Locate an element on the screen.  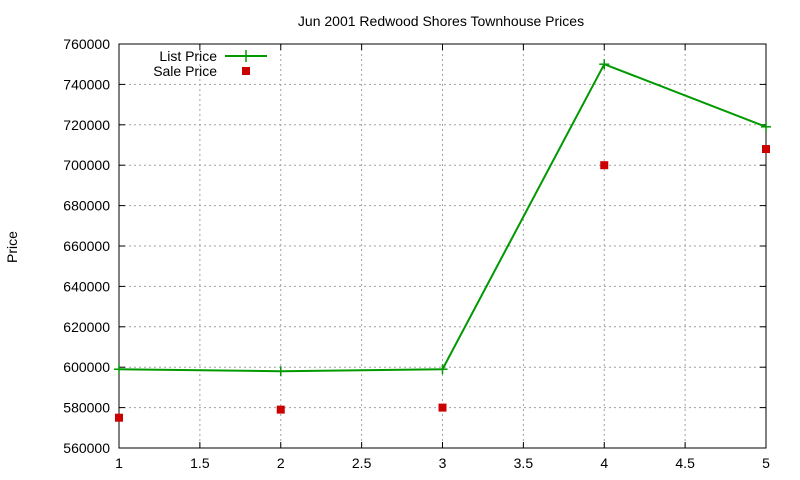
x-tick-label: 4 is located at coordinates (604, 463).